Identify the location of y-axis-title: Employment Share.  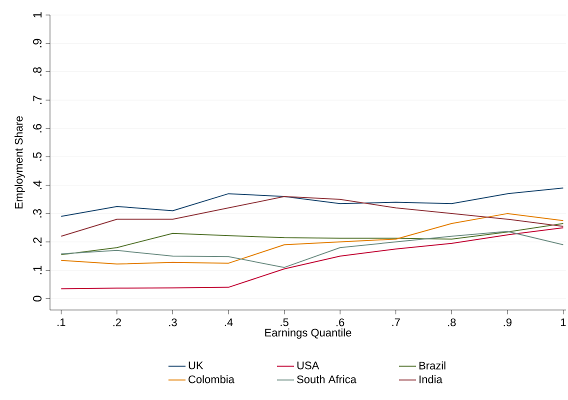
(19, 162).